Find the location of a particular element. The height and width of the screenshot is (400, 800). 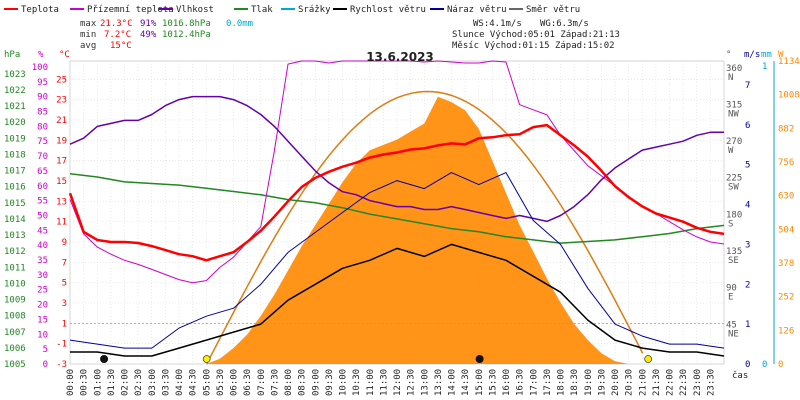

wind-tick-label: 4 is located at coordinates (747, 206).